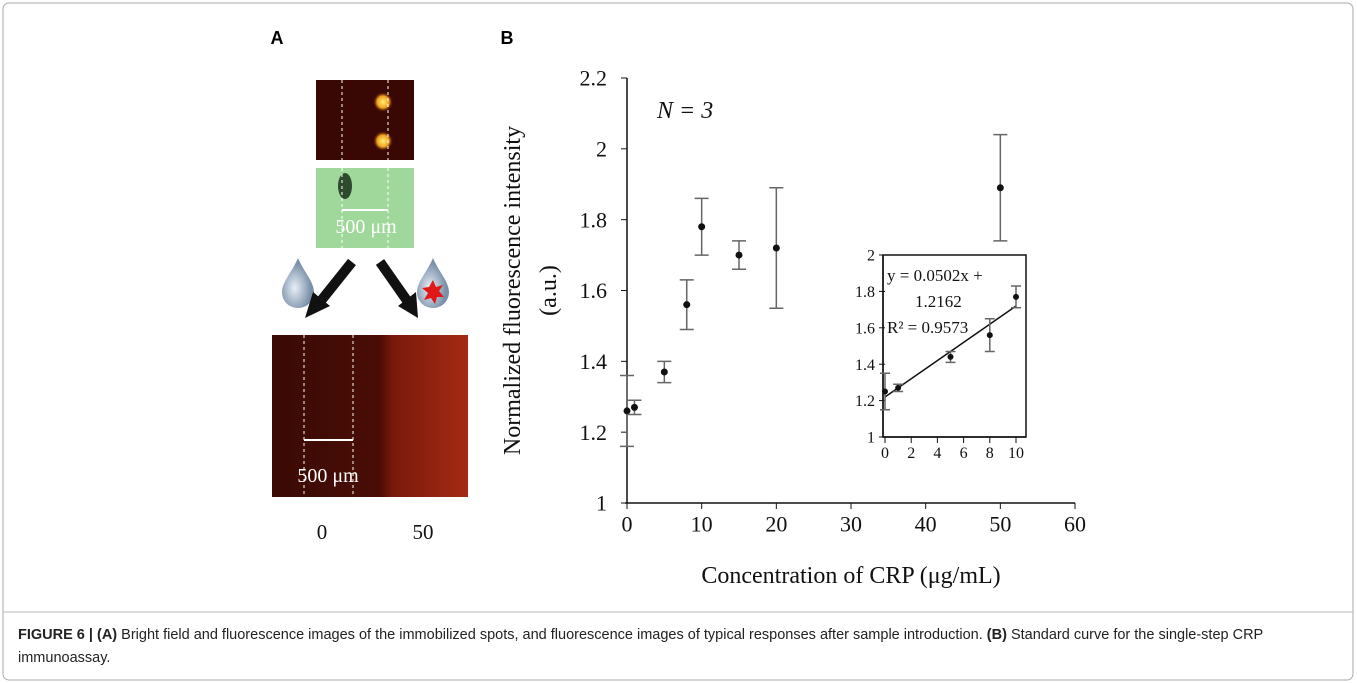  Describe the element at coordinates (935, 275) in the screenshot. I see `annotation: y = 0.0502x +` at that location.